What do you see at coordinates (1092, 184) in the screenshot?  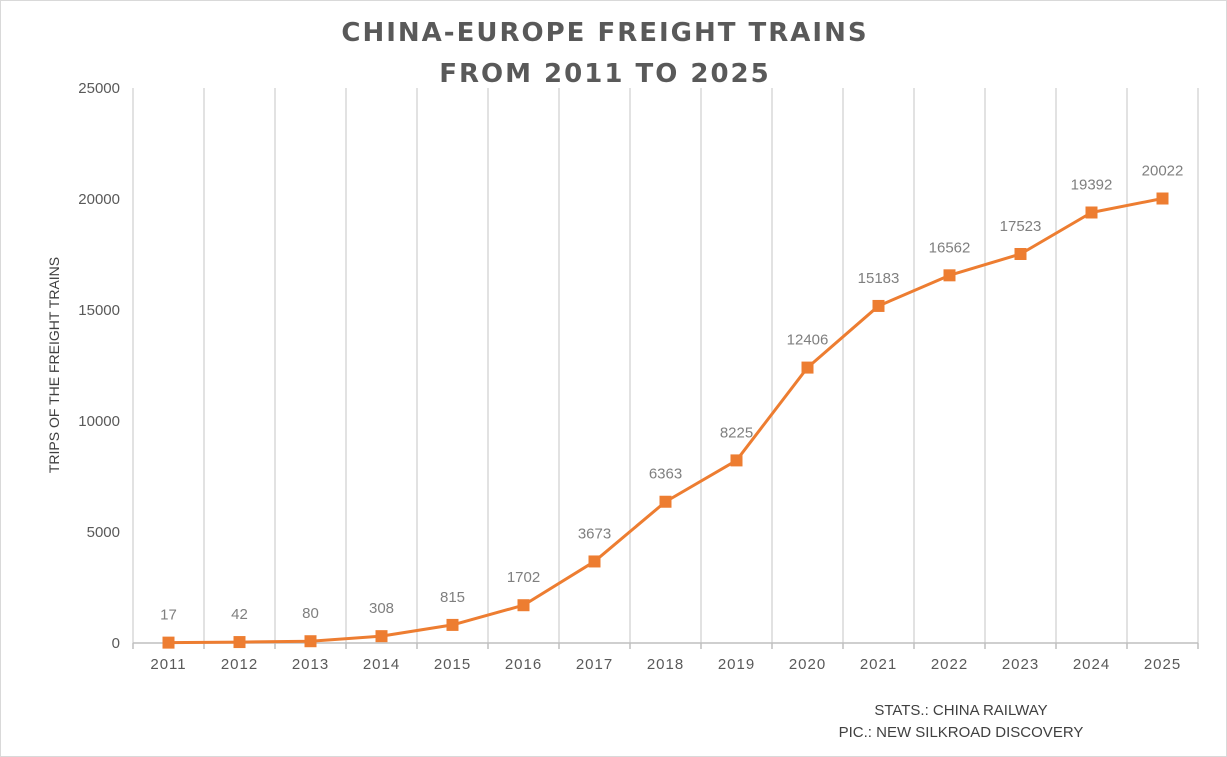 I see `data-label: 19392` at bounding box center [1092, 184].